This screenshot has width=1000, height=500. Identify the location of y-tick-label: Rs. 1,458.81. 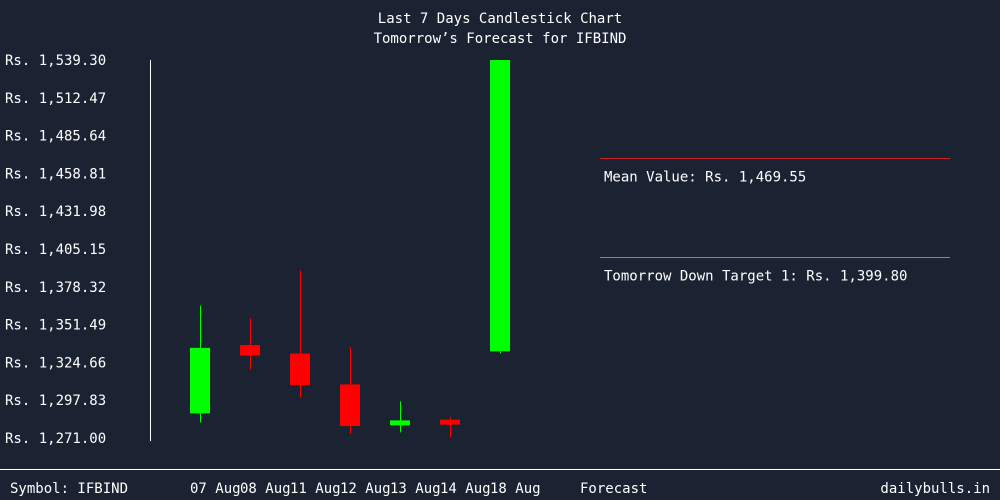
(55, 174).